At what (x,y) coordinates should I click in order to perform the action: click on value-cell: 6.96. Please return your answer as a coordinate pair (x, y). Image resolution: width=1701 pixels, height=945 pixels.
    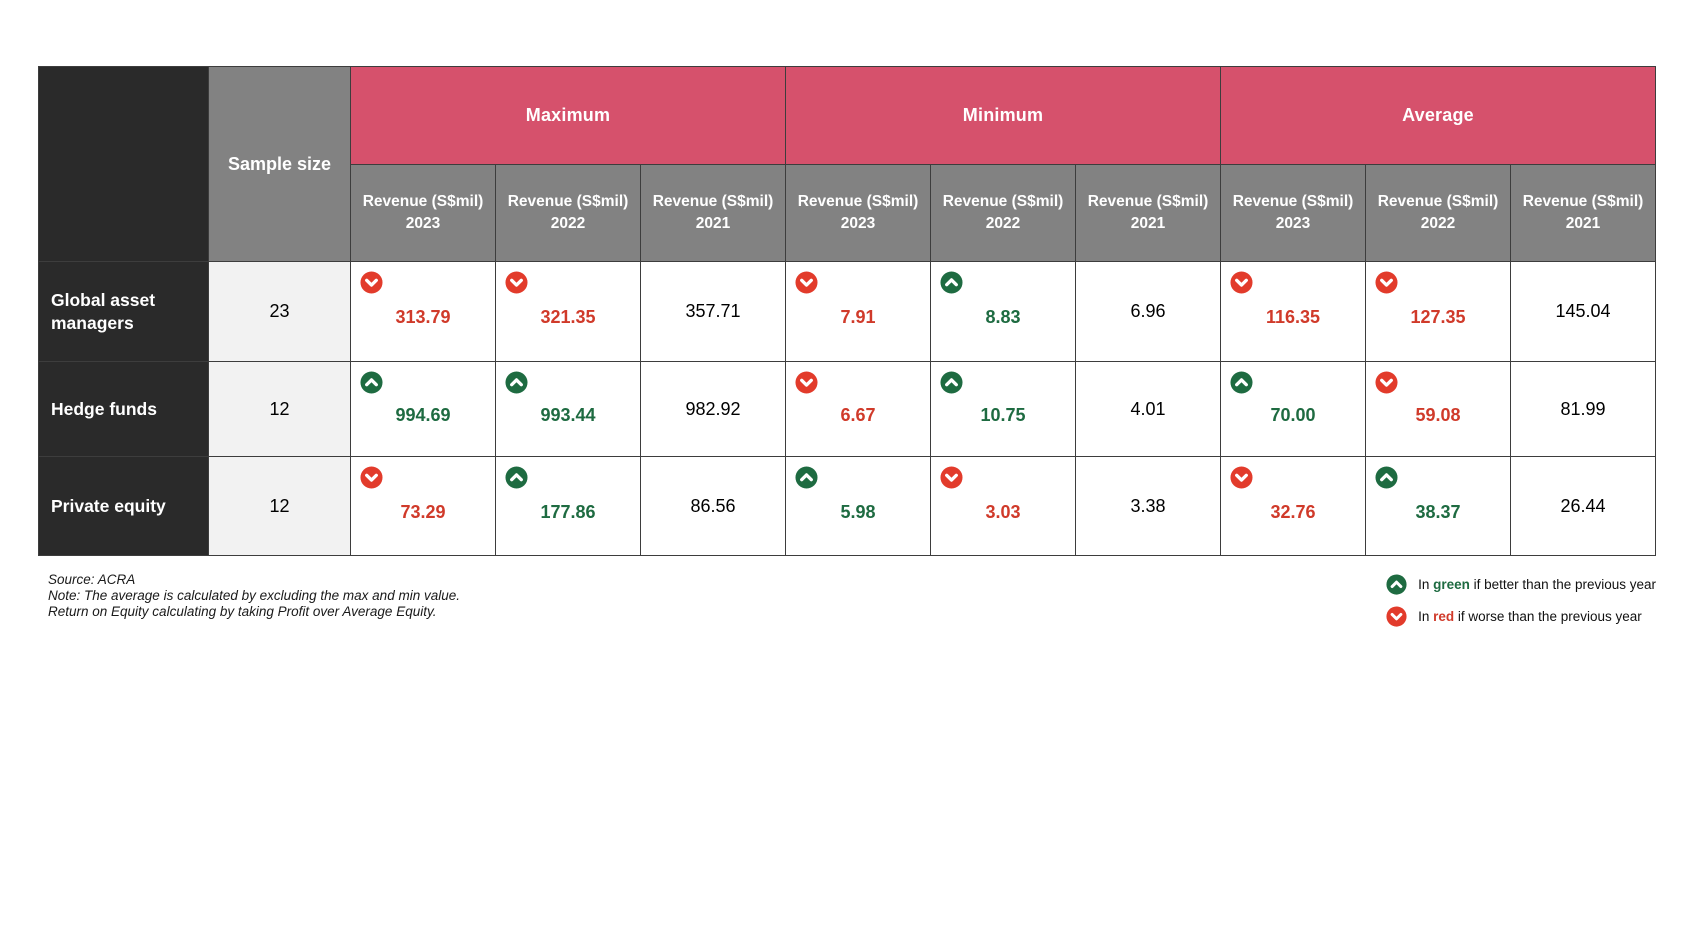
    Looking at the image, I should click on (1148, 311).